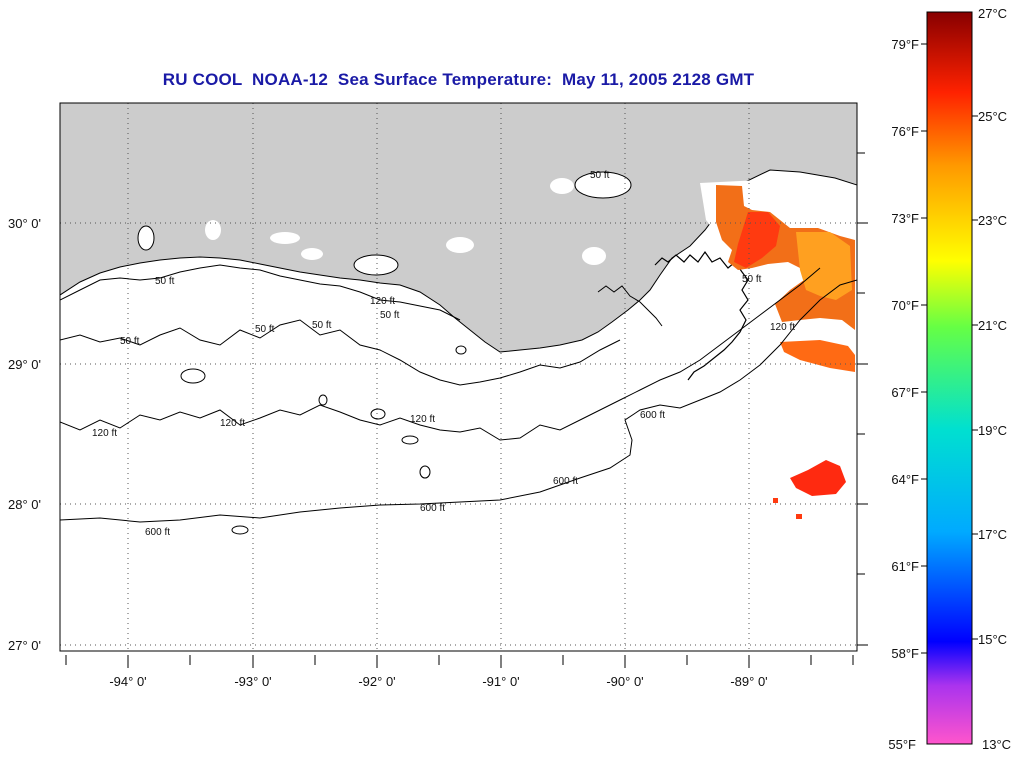 The image size is (1024, 761). What do you see at coordinates (992, 430) in the screenshot?
I see `celsius-label: 19°C` at bounding box center [992, 430].